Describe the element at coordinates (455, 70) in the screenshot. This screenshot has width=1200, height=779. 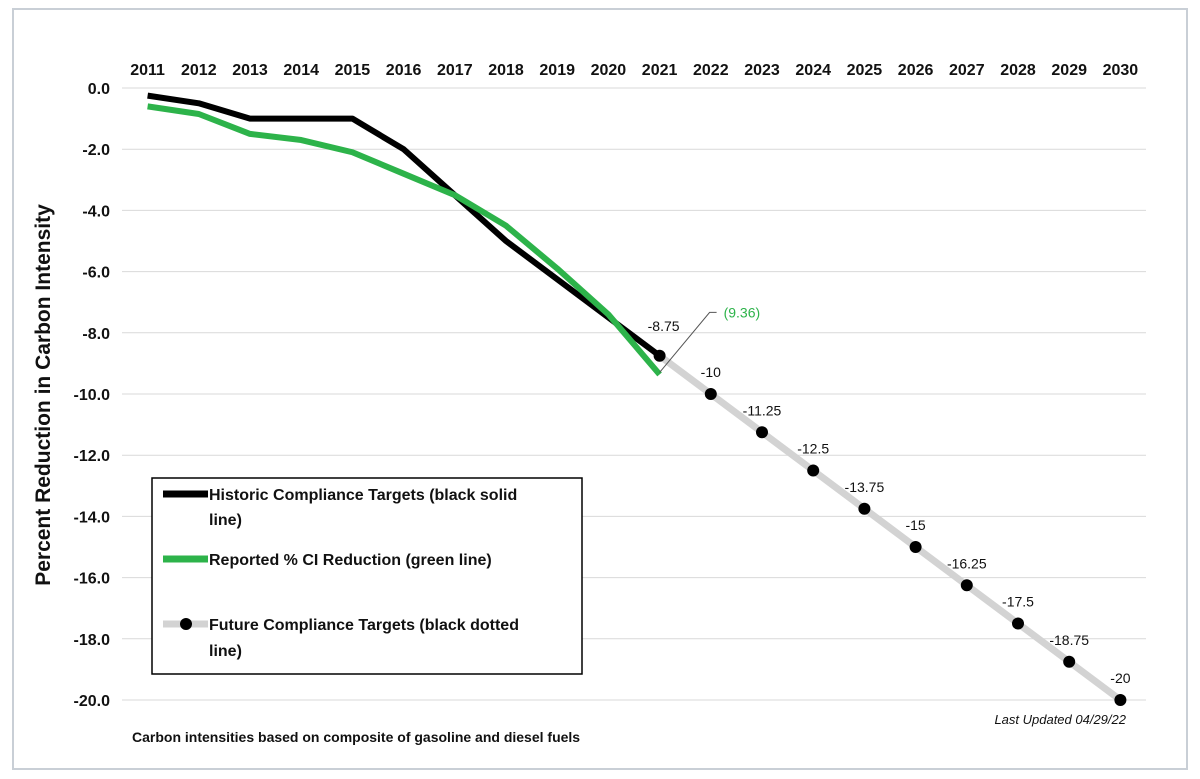
I see `x-tick-label: 2017` at that location.